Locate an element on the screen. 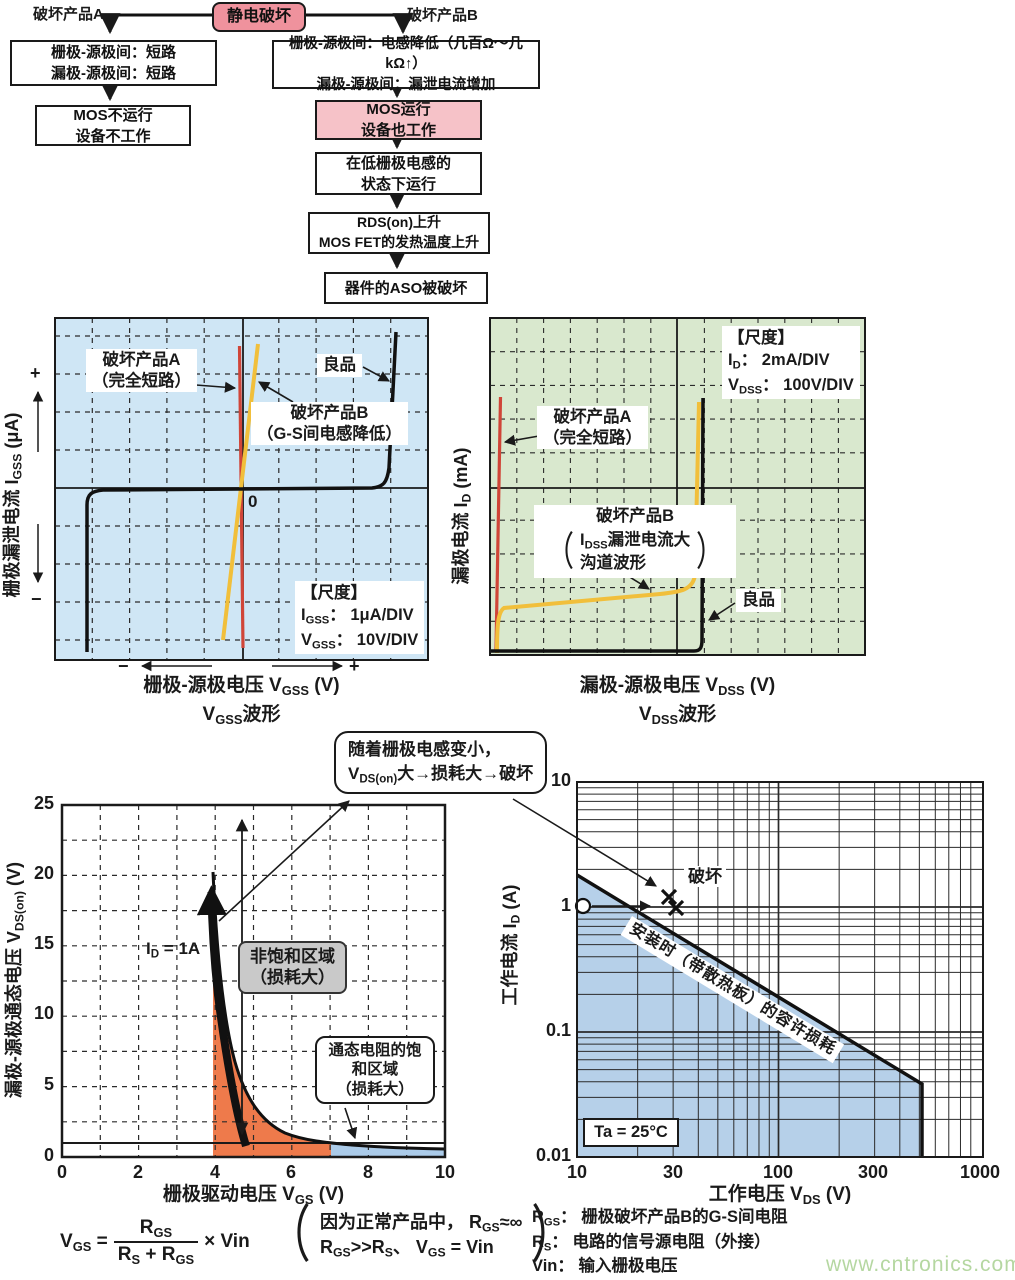 The image size is (1015, 1280). chart2-scale-id: ID： 2mA/DIV is located at coordinates (779, 361).